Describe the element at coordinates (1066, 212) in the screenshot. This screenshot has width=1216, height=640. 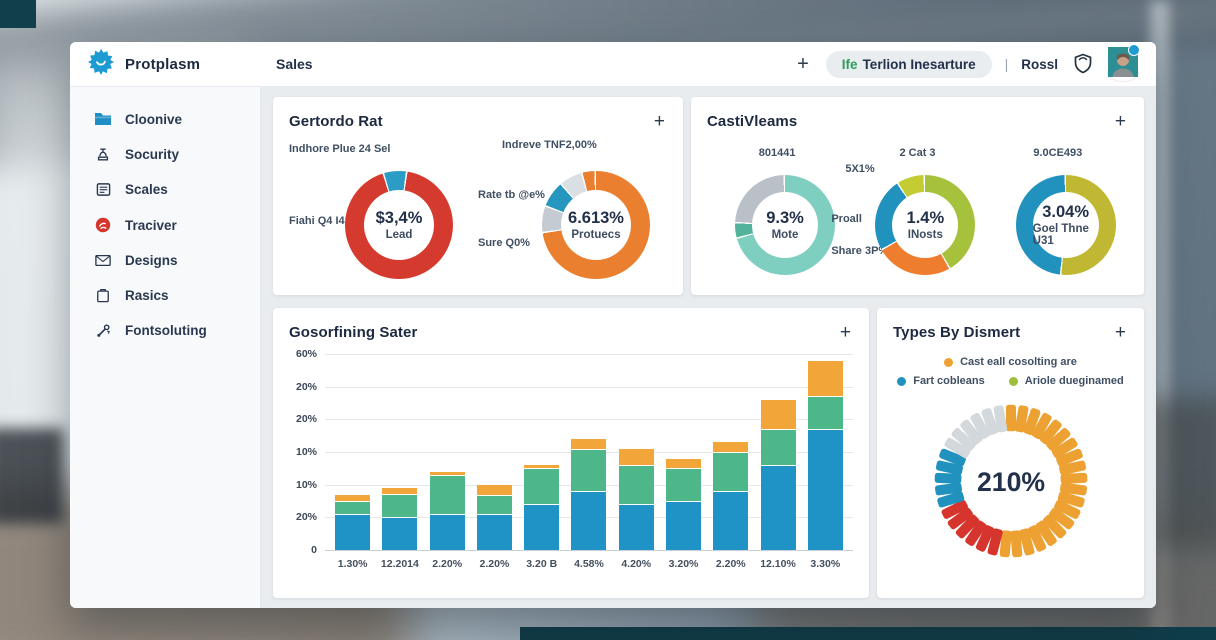
I see `donut-center-value: 3.04%` at that location.